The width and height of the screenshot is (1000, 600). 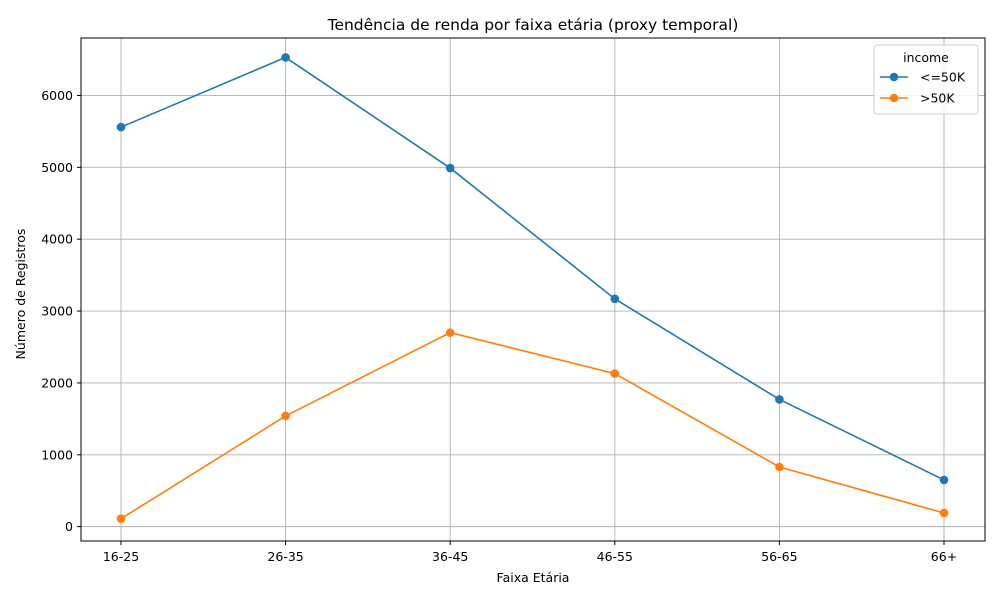 What do you see at coordinates (533, 577) in the screenshot?
I see `x-axis-label: Faixa Etária` at bounding box center [533, 577].